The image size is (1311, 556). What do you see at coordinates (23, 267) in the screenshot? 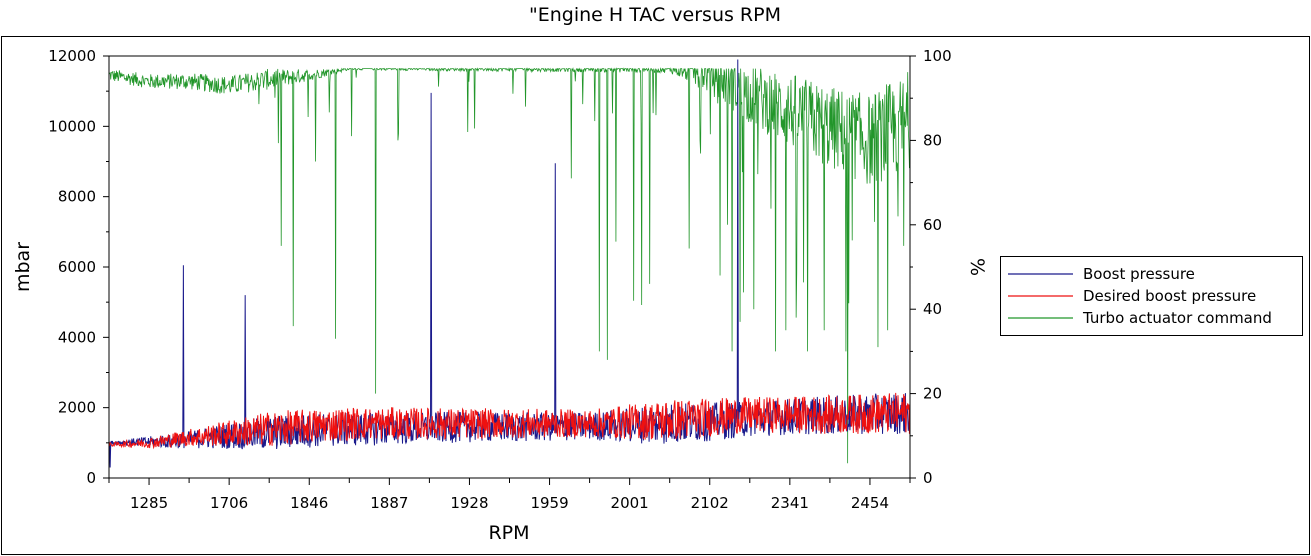
I see `y-axis-label: mbar` at bounding box center [23, 267].